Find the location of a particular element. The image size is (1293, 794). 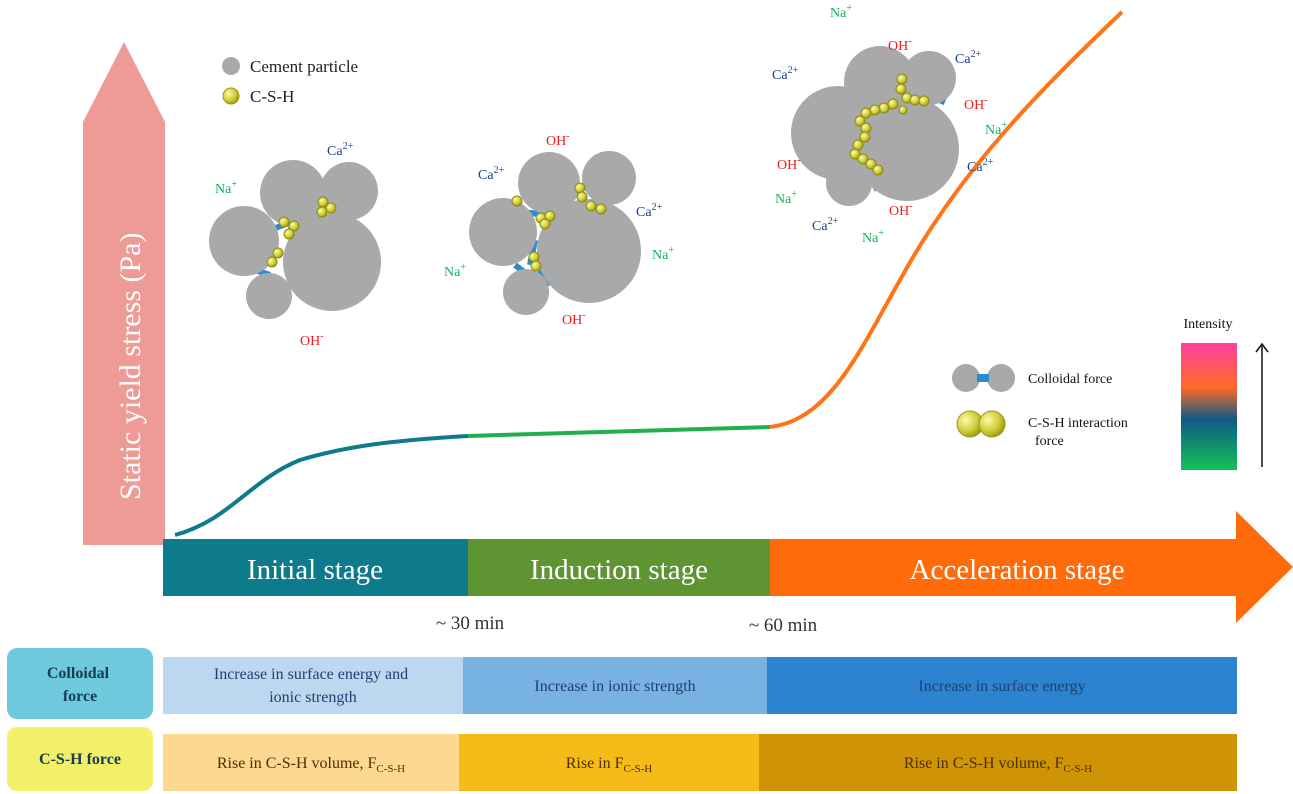

curve-induction-segment is located at coordinates (619, 431).